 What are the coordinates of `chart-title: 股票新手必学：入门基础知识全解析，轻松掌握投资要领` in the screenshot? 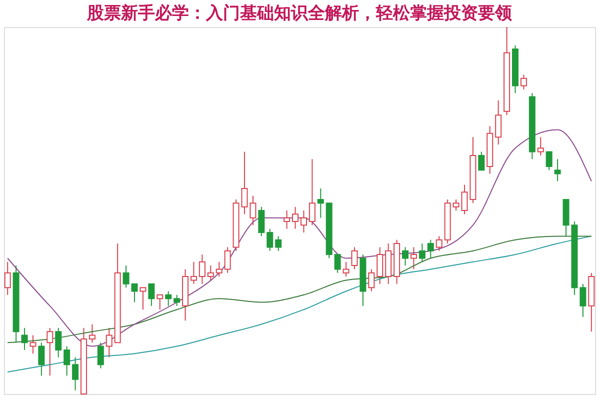 It's located at (299, 14).